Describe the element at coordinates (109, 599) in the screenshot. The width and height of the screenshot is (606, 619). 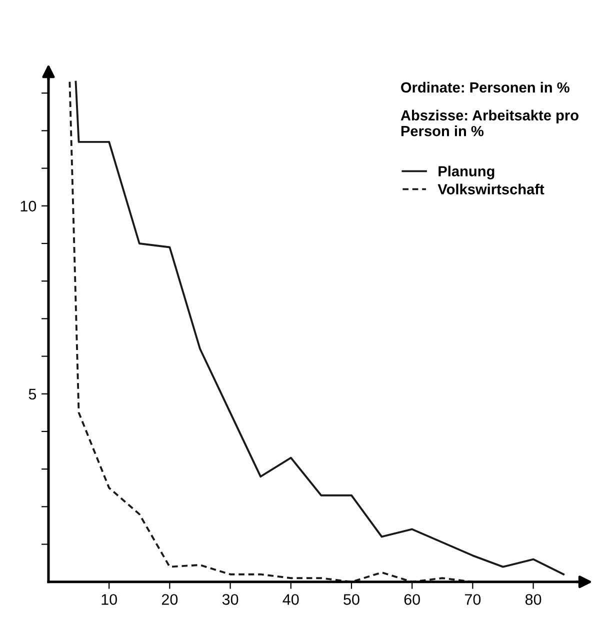
I see `x-tick-label: 10` at that location.